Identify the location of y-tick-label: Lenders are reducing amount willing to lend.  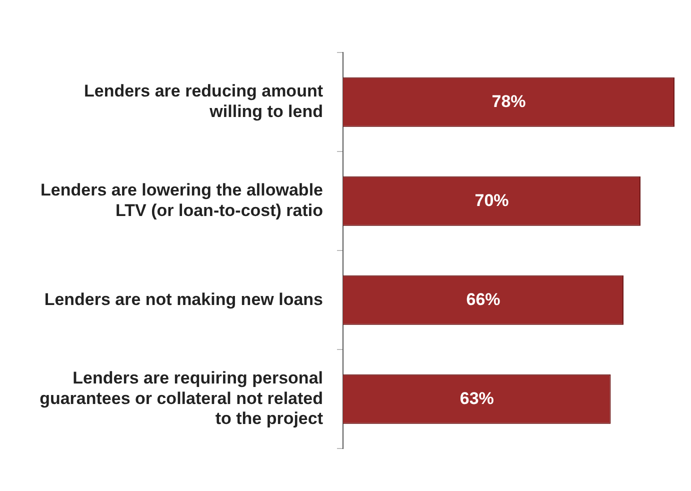
(204, 101).